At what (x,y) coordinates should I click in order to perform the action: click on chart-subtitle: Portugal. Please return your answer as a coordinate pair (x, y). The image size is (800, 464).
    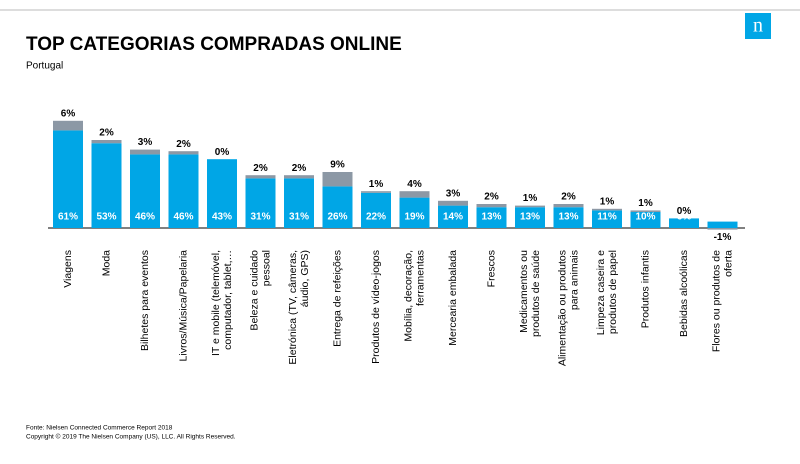
    Looking at the image, I should click on (44, 66).